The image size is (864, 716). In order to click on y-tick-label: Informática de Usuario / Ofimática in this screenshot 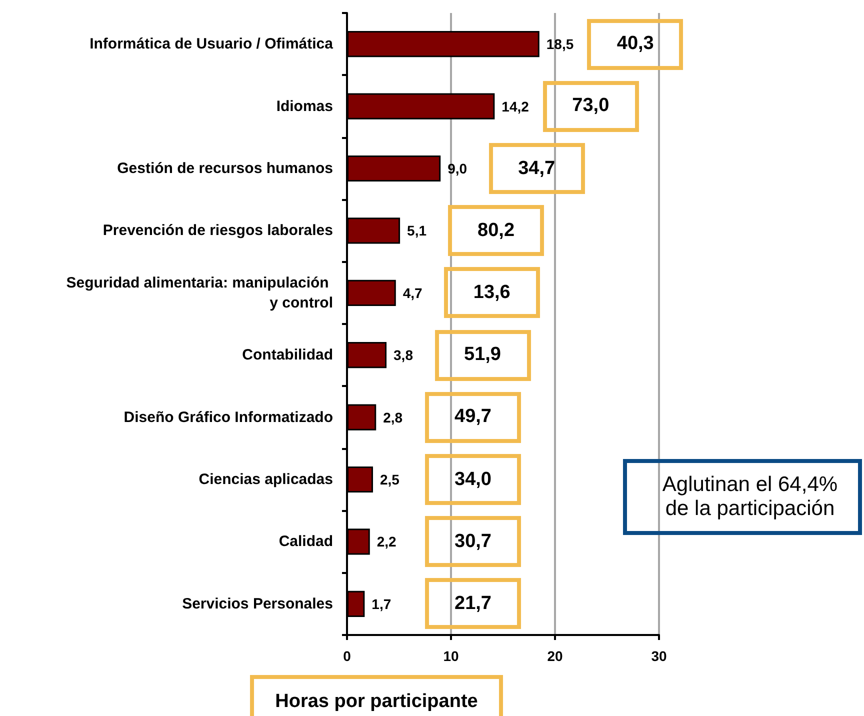, I will do `click(212, 44)`.